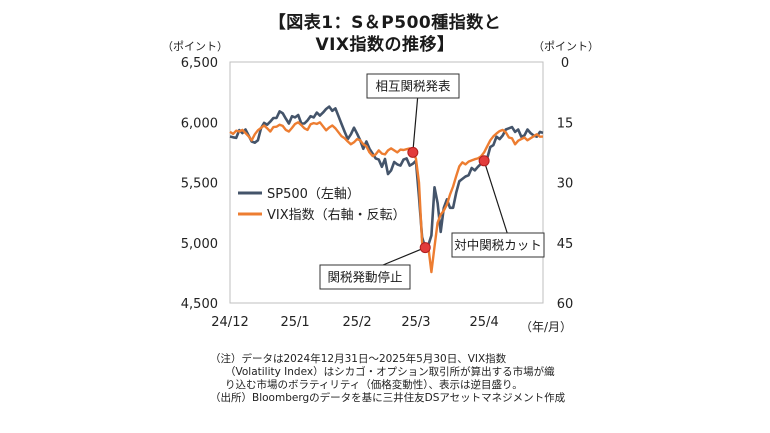 Image resolution: width=770 pixels, height=433 pixels. I want to click on note-line-3: り込む市場のボラティリティ（価格変動性）、表示は逆目盛り。, so click(374, 385).